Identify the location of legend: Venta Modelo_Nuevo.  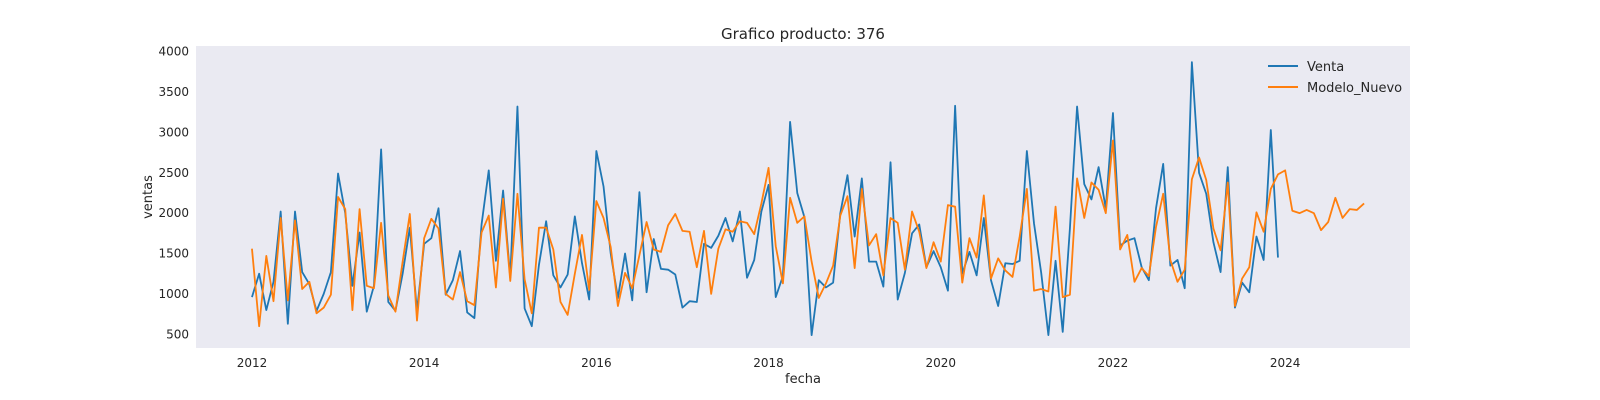
(1335, 78).